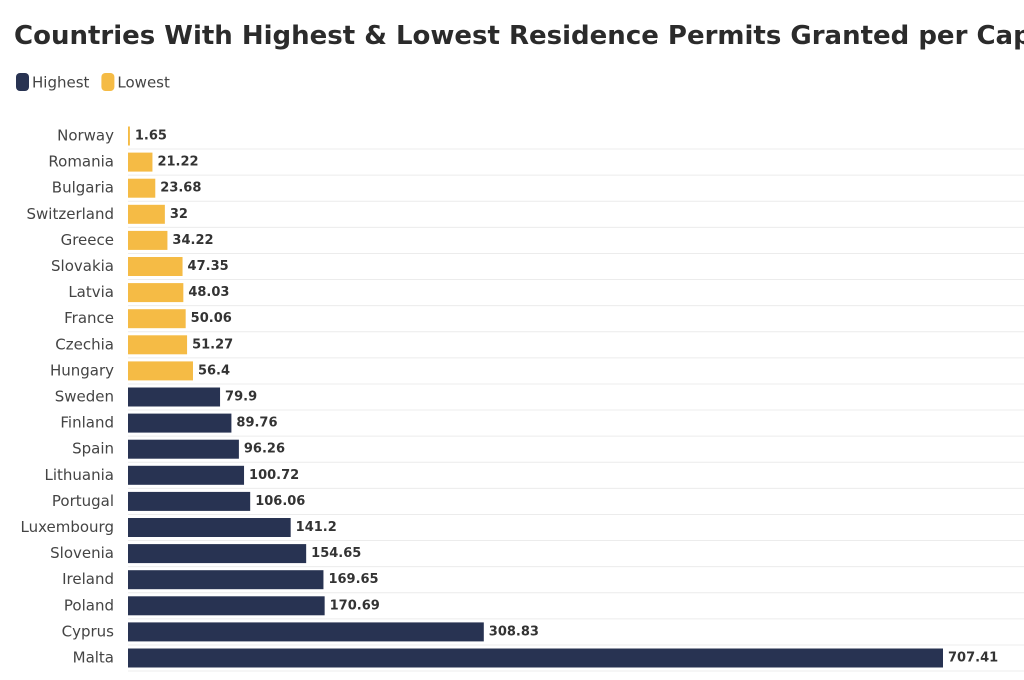  Describe the element at coordinates (93, 658) in the screenshot. I see `y-tick-label: Malta` at that location.